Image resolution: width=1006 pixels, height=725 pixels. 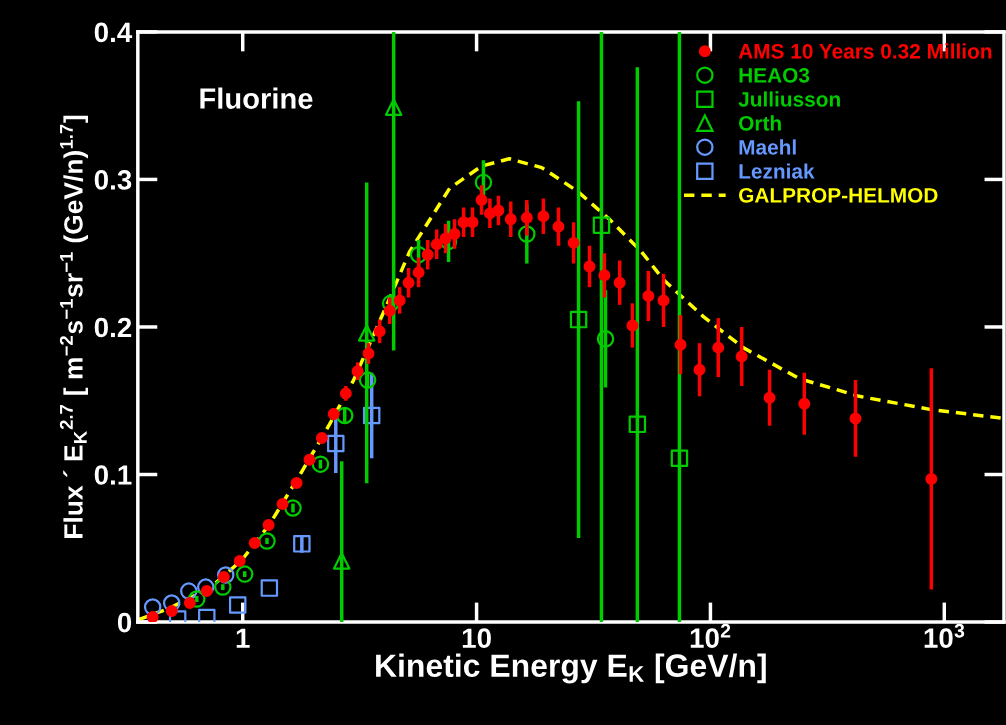 What do you see at coordinates (73, 326) in the screenshot?
I see `text: Flux ´ E$_{K}$$^{2.7}$ [ m$^{−2}$s$^{−1}$sr$^{−1}$ (GeV/n)$^{1.7}$]` at bounding box center [73, 326].